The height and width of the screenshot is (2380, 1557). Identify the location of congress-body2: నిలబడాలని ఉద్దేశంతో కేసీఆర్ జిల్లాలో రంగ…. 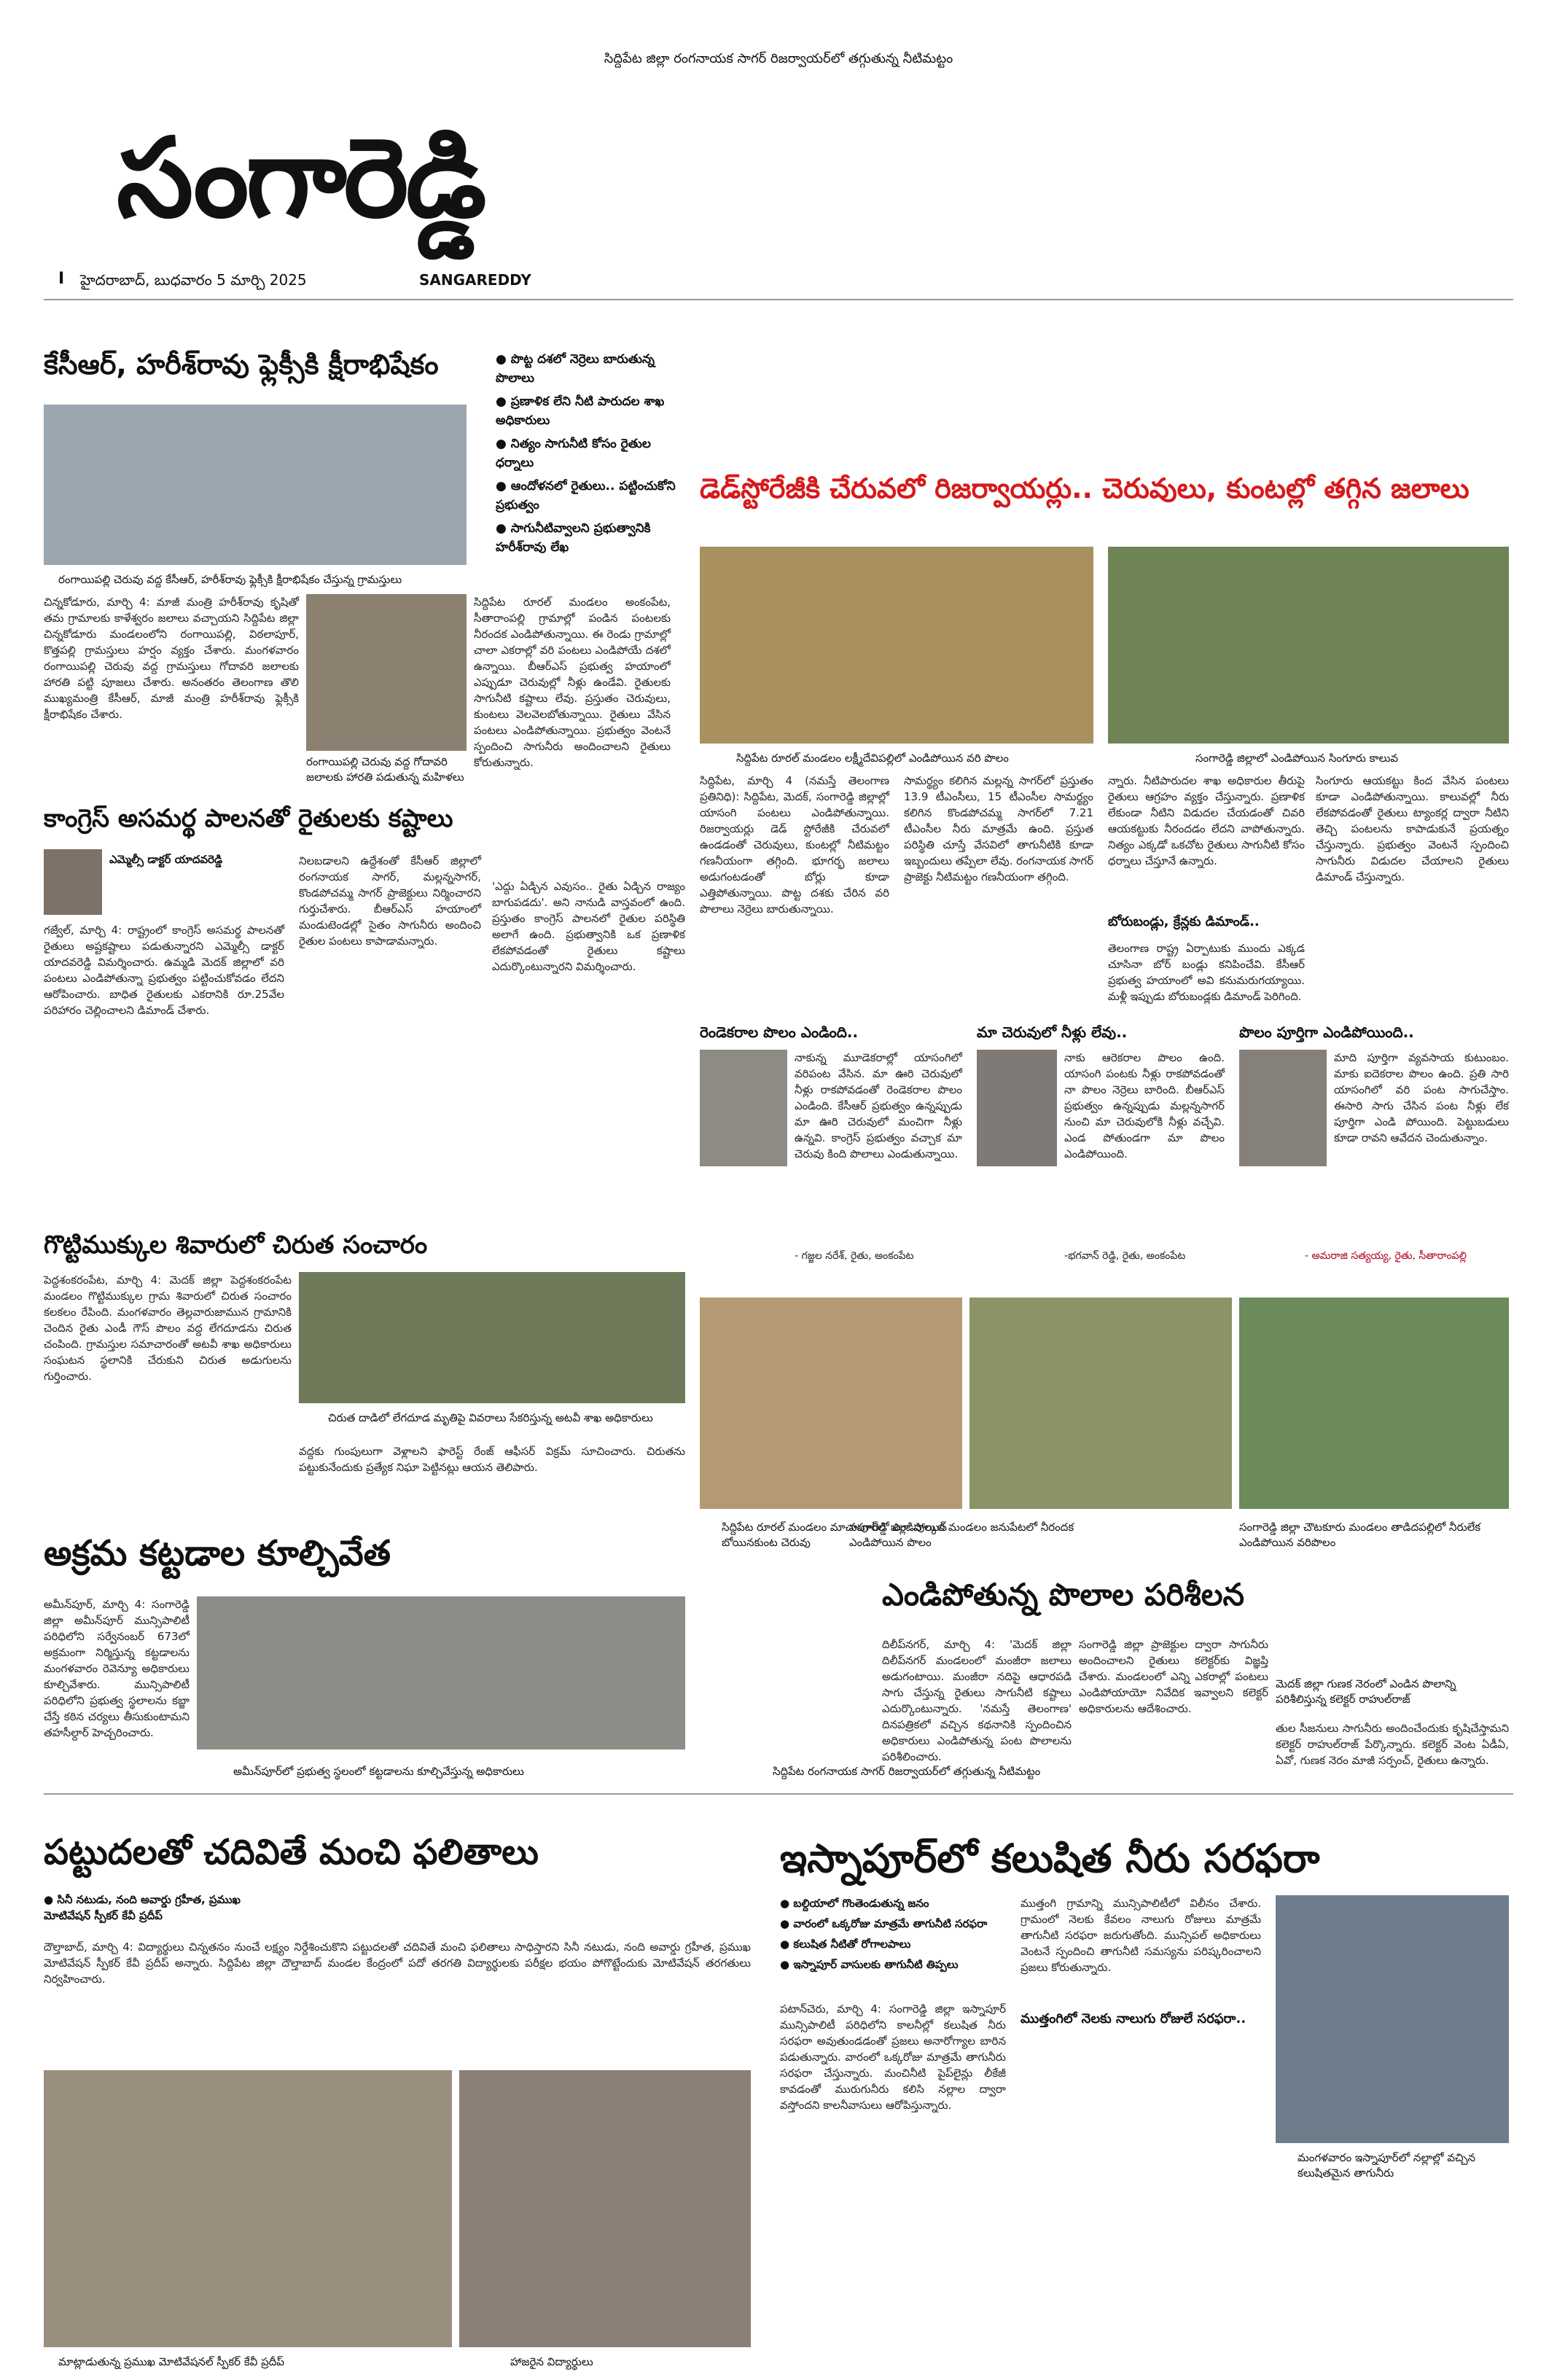
(390, 901).